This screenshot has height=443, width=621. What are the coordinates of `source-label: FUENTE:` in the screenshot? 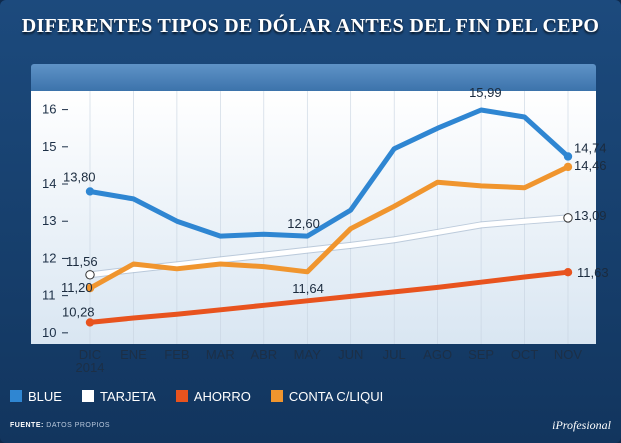 It's located at (27, 425).